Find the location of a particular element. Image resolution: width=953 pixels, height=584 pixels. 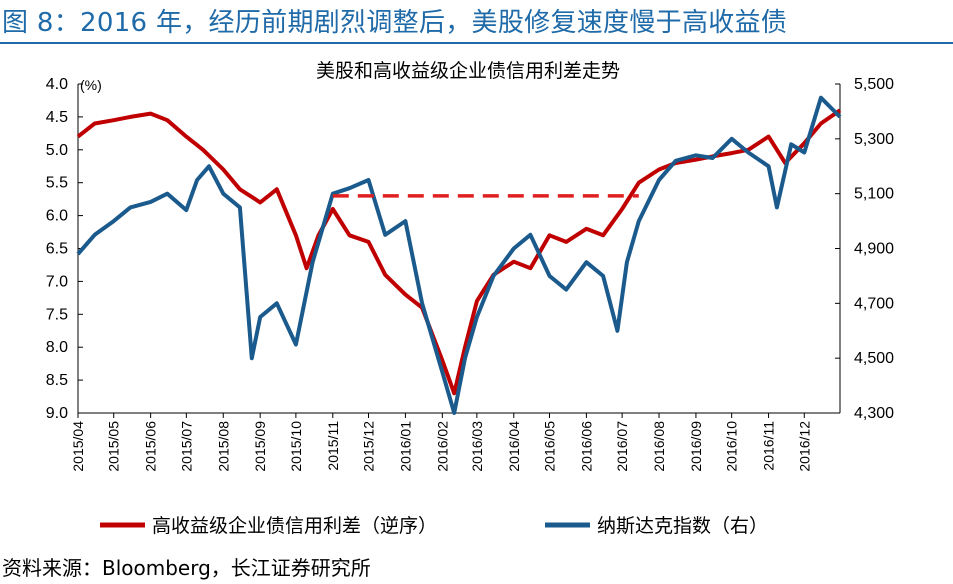

x-tick-label: 2015/04 is located at coordinates (78, 446).